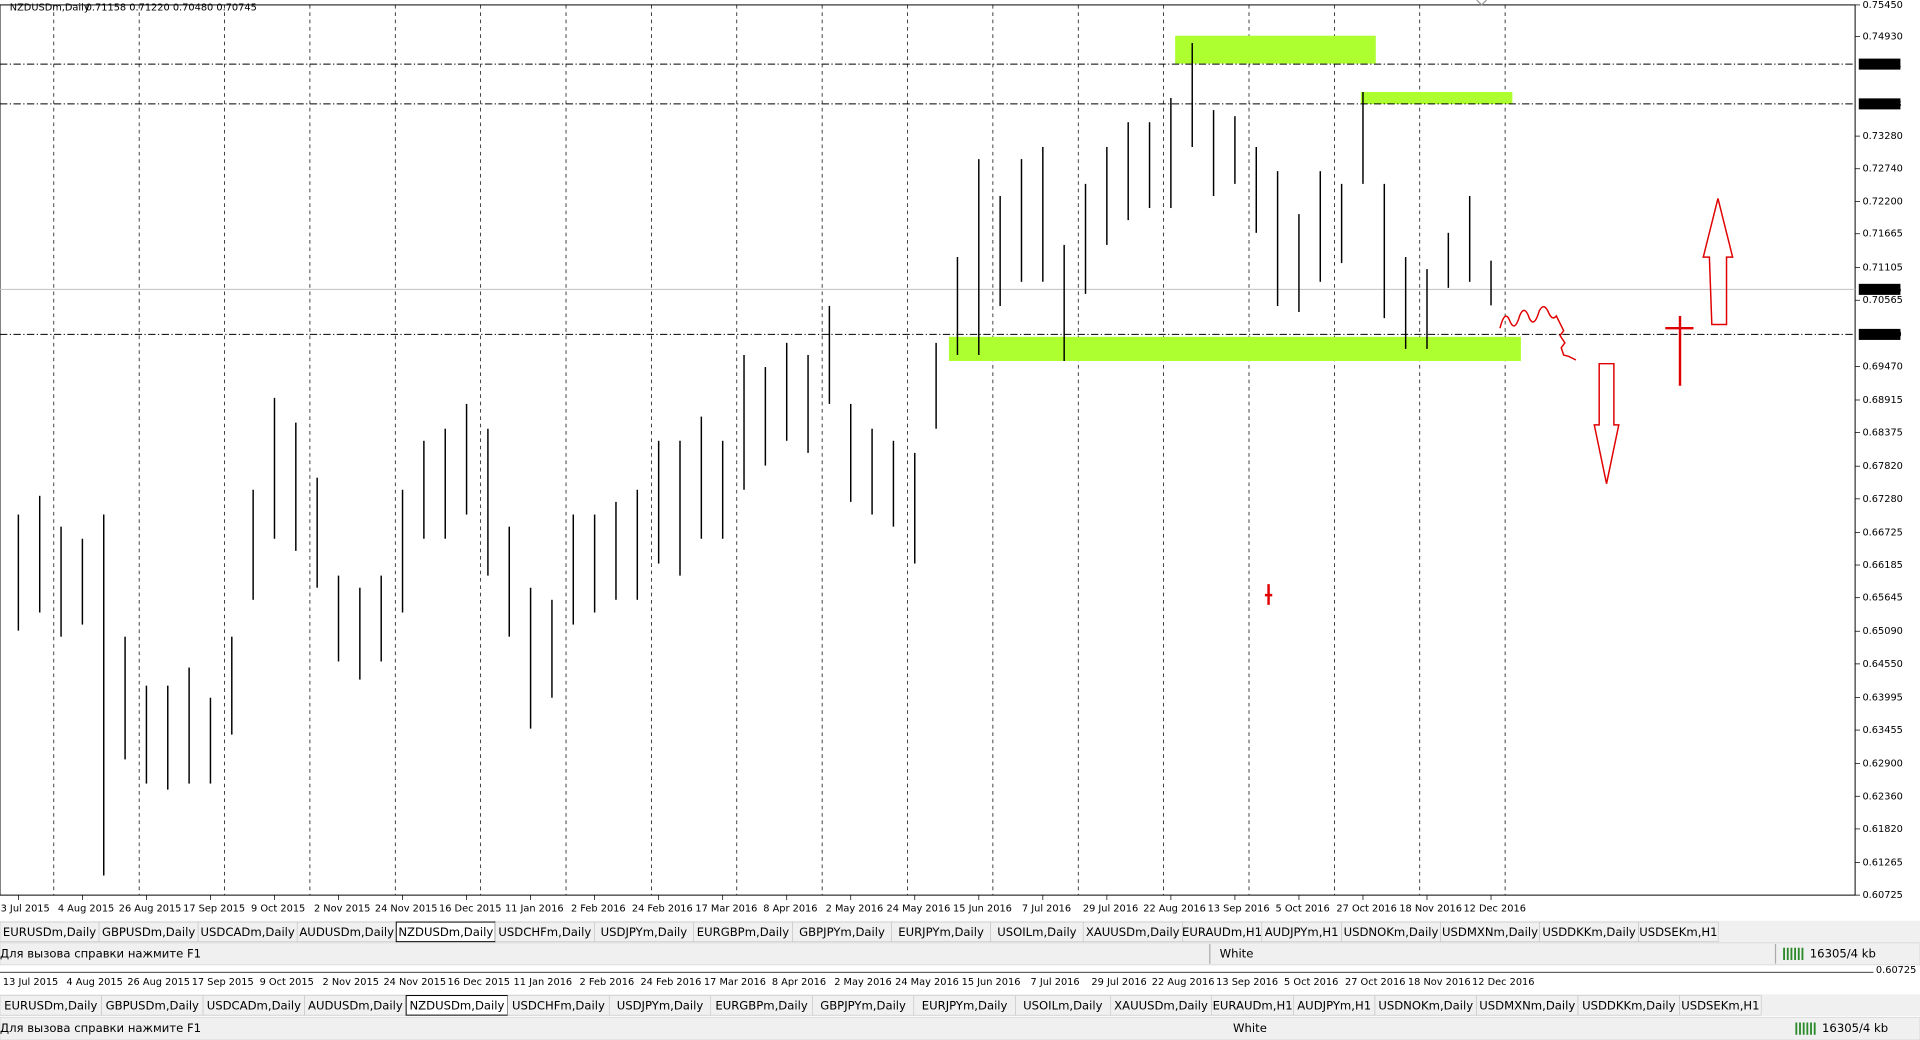 This screenshot has width=1920, height=1040. I want to click on y-tick-label: 0.72200, so click(1882, 201).